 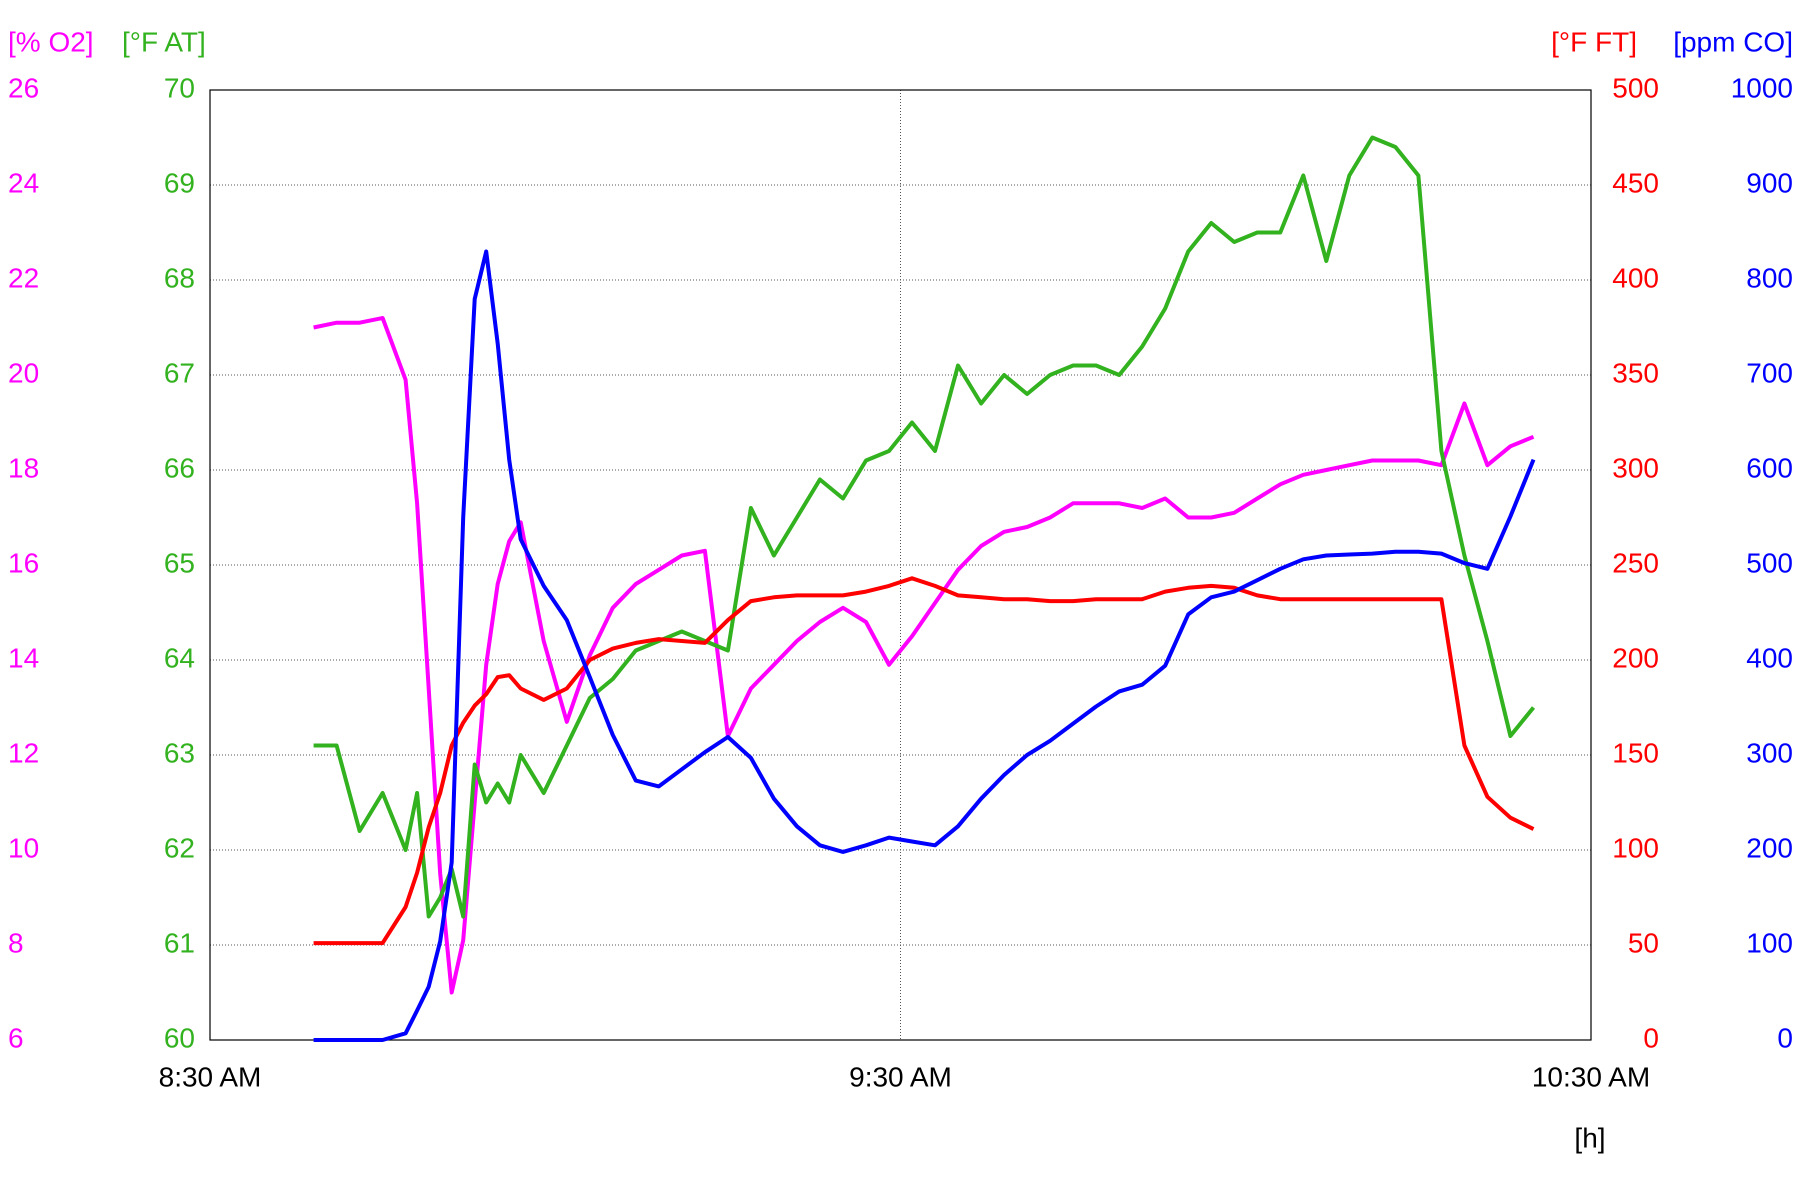 I want to click on y-tick-label: 20, so click(x=23, y=372).